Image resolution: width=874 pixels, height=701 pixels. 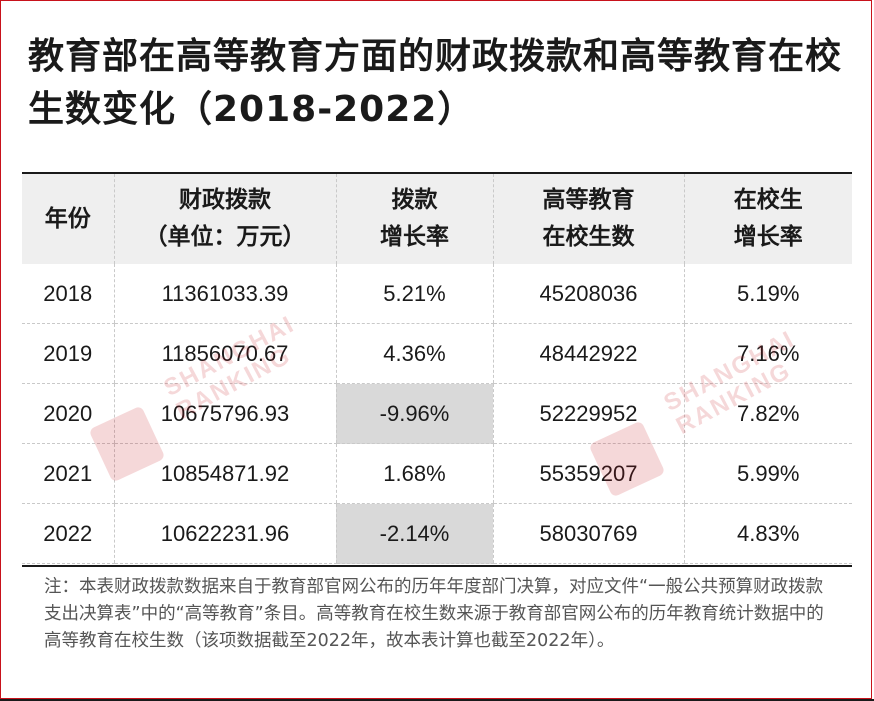 I want to click on table-row: 2020 10675796.93 -9.96% 52229952 7.82%, so click(x=437, y=413).